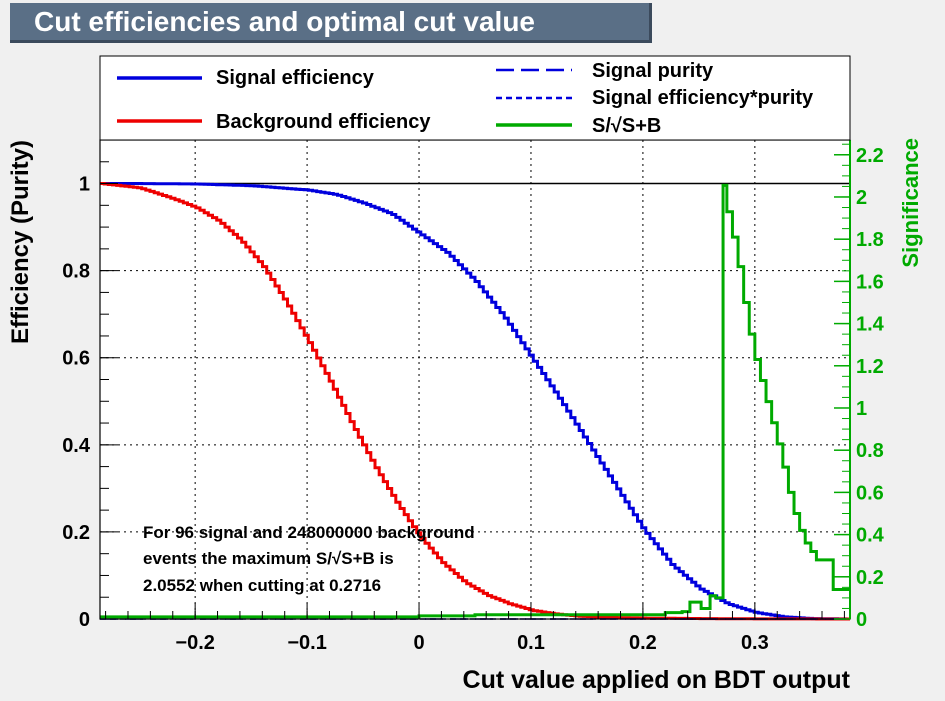 This screenshot has width=945, height=701. Describe the element at coordinates (703, 98) in the screenshot. I see `legend-label-signal-eff-purity: Signal efficiency*purity` at that location.